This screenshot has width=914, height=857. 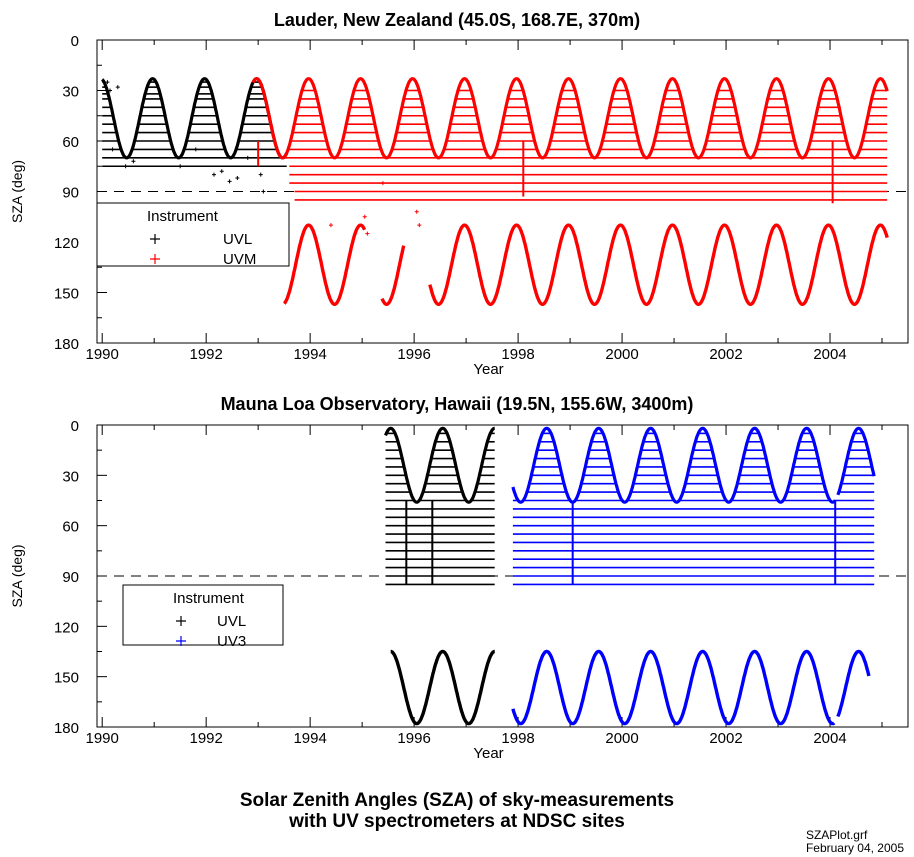 What do you see at coordinates (181, 641) in the screenshot?
I see `legend-marker-uv3` at bounding box center [181, 641].